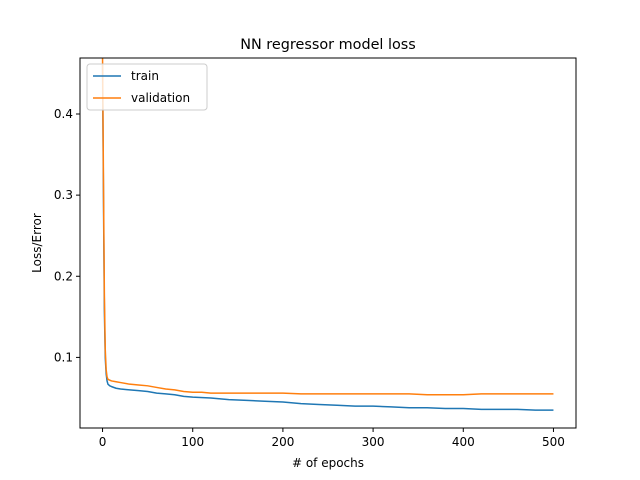 The height and width of the screenshot is (480, 640). I want to click on x-tick-label: 400, so click(463, 442).